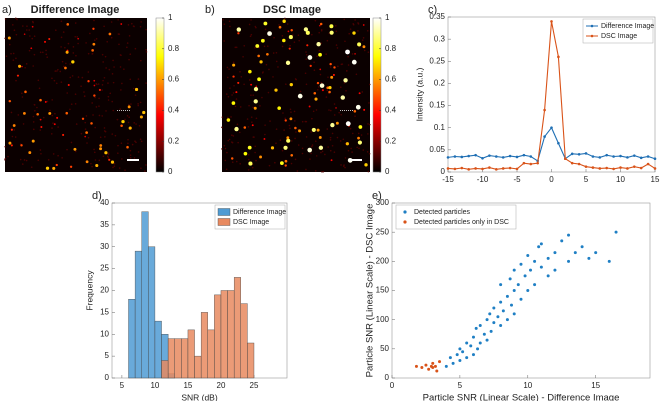  What do you see at coordinates (595, 385) in the screenshot?
I see `x-tick-label: 15` at bounding box center [595, 385].